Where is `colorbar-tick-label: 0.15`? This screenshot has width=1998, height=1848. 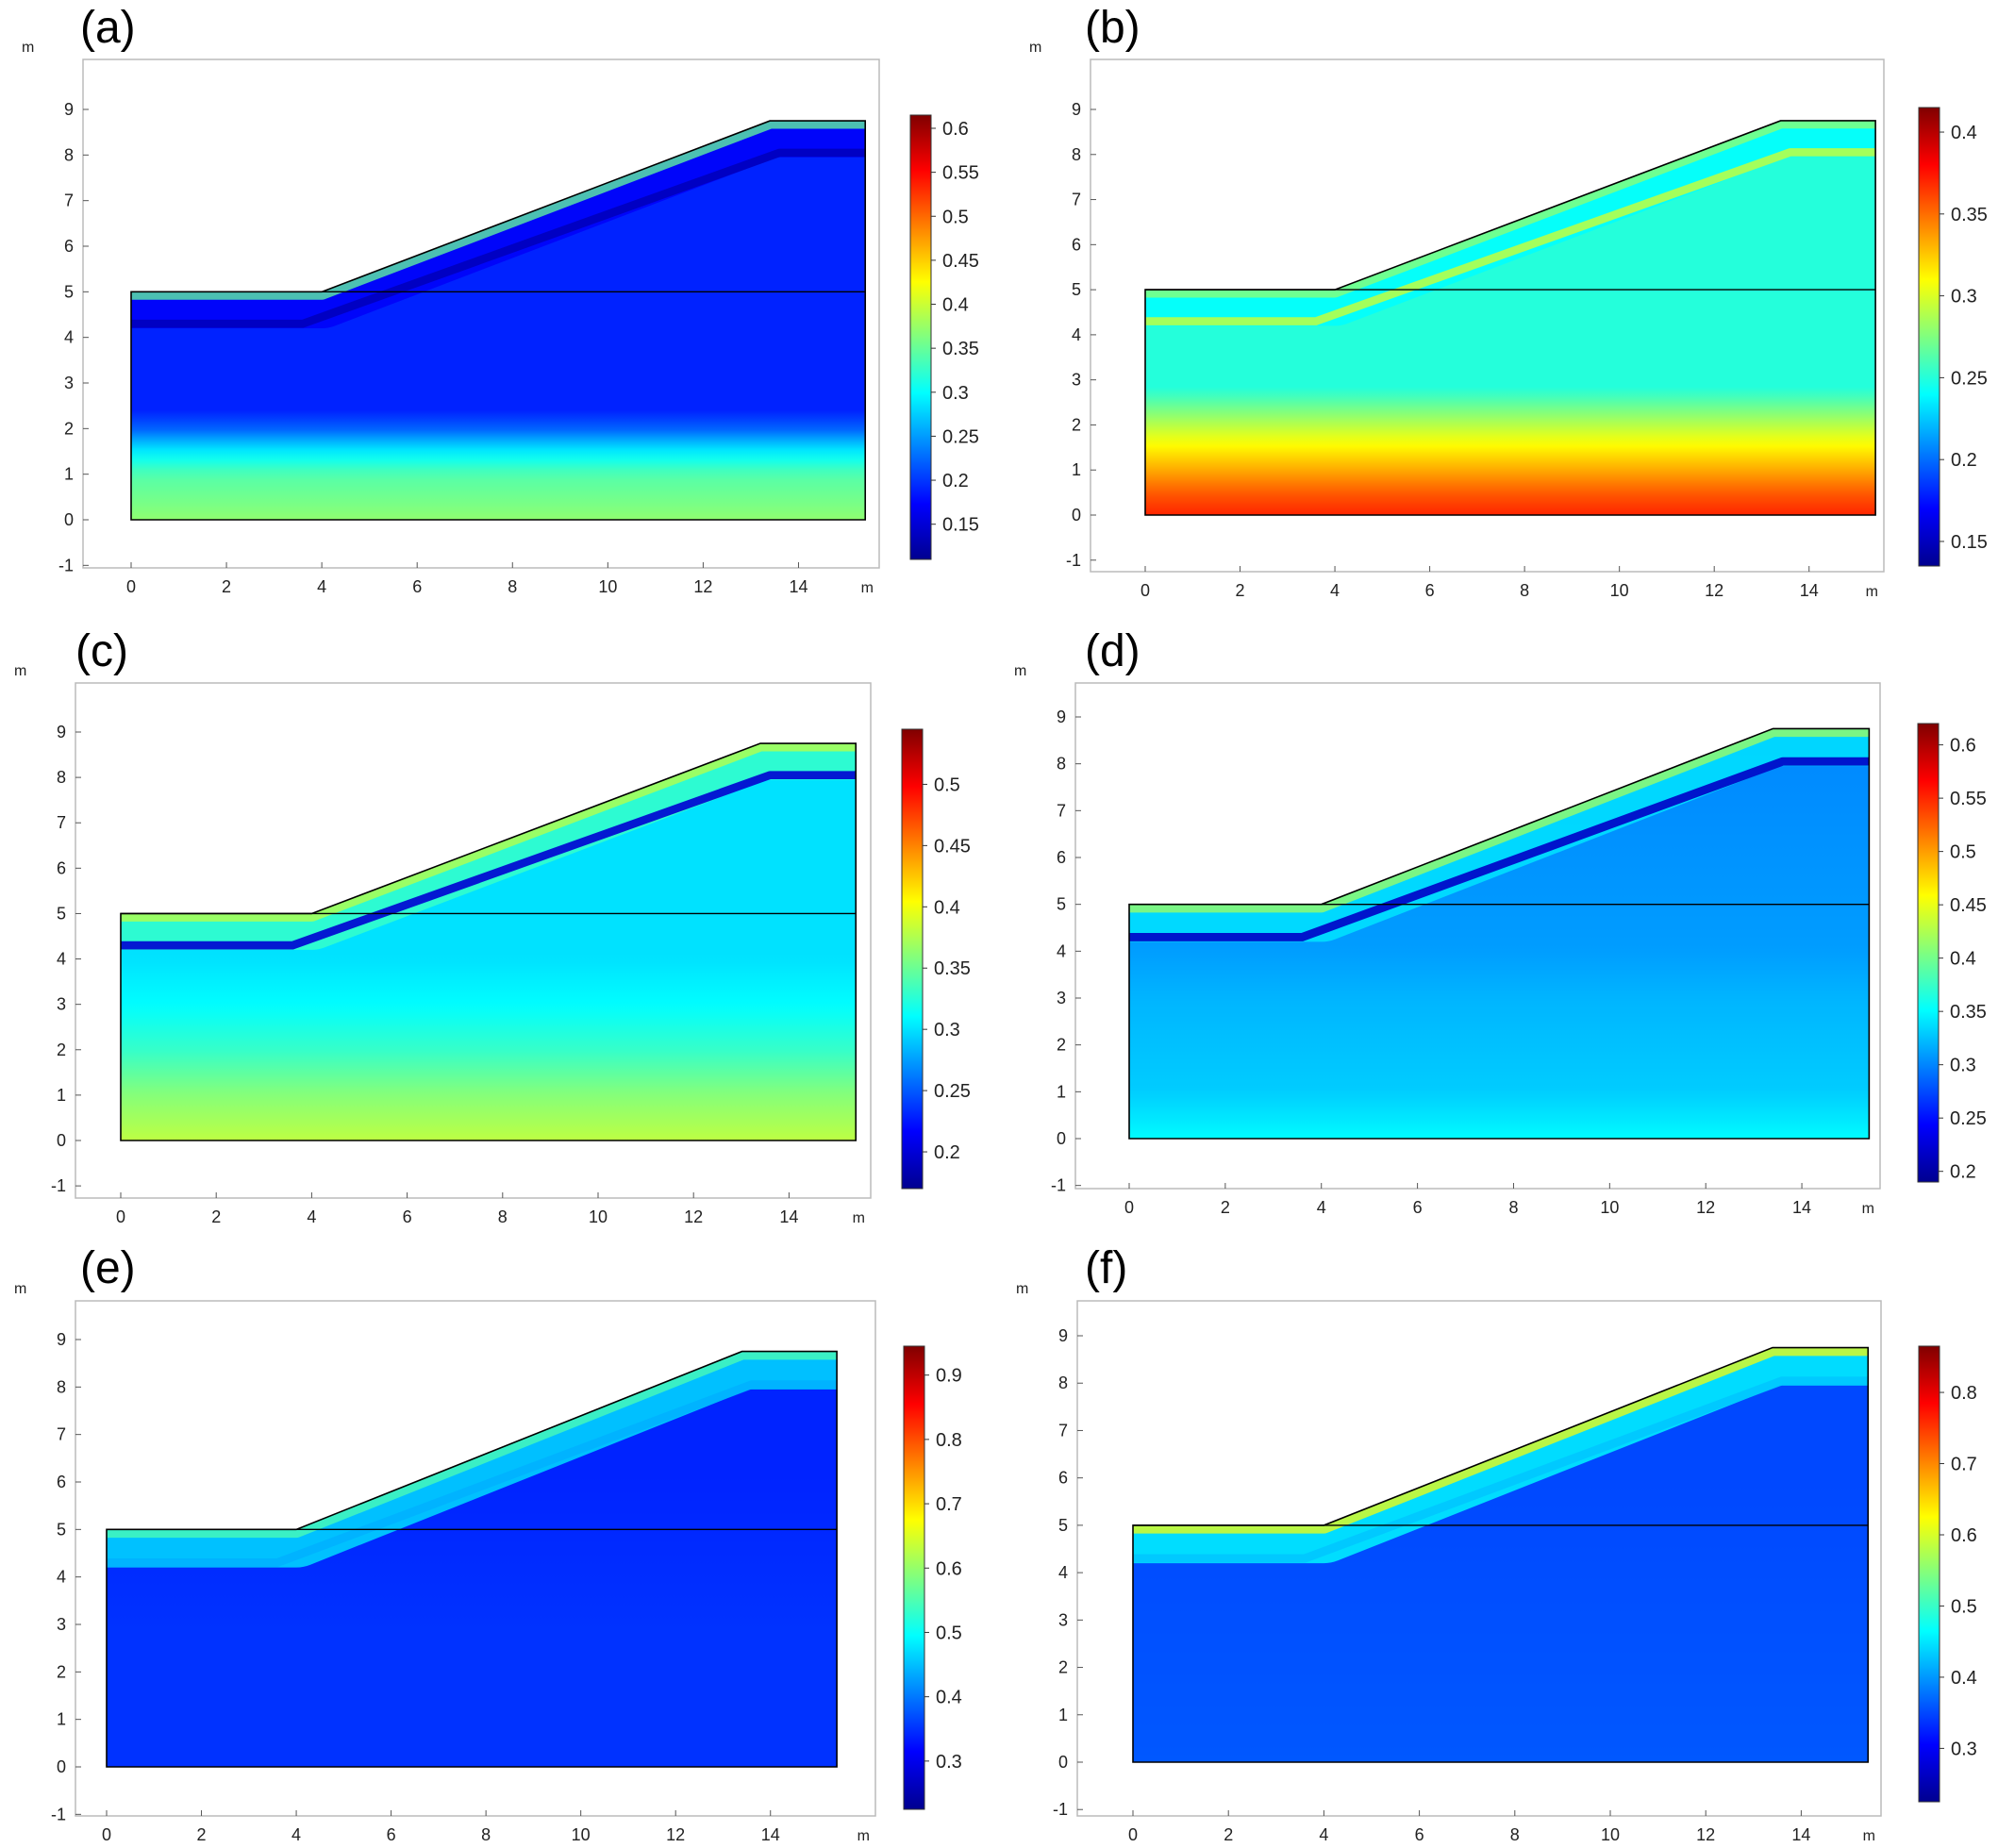 colorbar-tick-label: 0.15 is located at coordinates (960, 526).